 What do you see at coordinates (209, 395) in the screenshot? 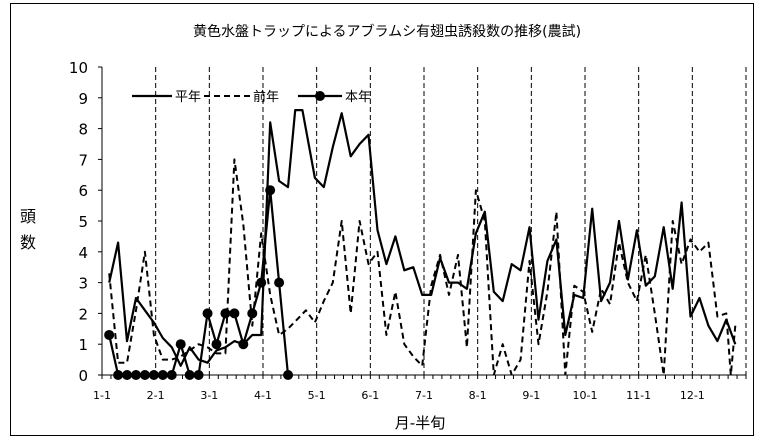
I see `x-tick-label: 3-1` at bounding box center [209, 395].